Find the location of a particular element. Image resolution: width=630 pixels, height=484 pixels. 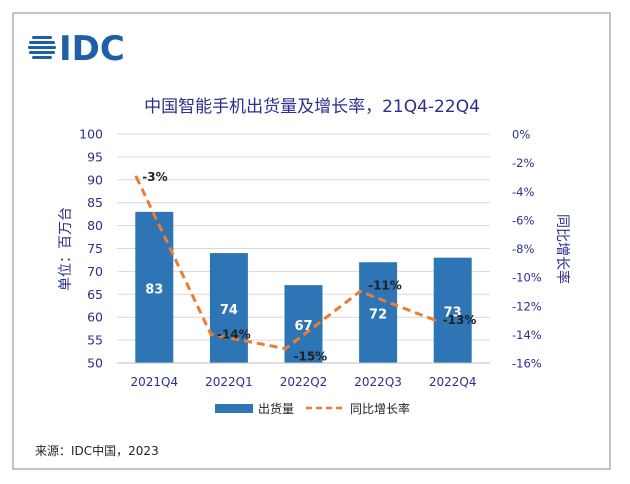

y-axis-left: 50 55 60 65 70 75 80 85 90 95 100 is located at coordinates (91, 249).